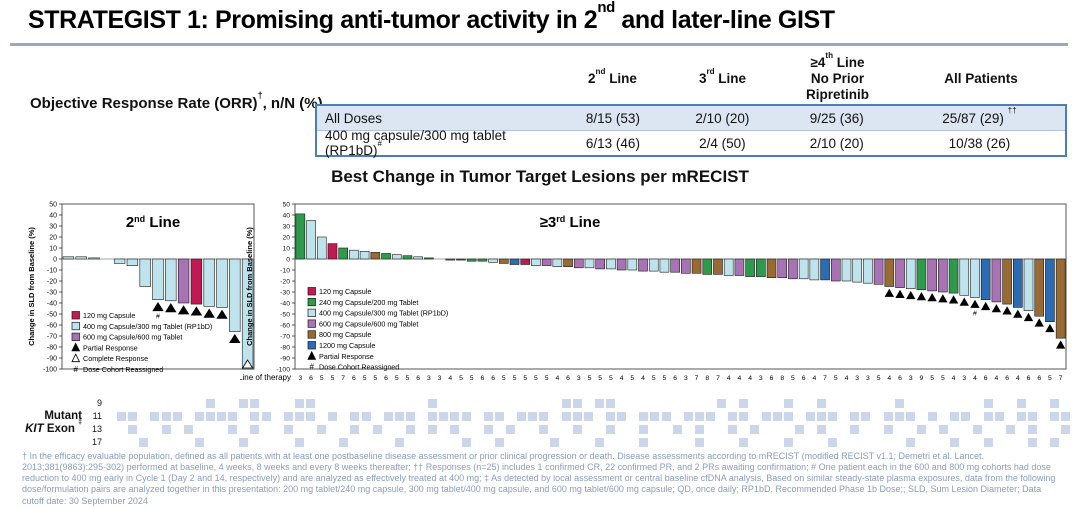  Describe the element at coordinates (63, 416) in the screenshot. I see `kit-label-line1: Mutant` at that location.